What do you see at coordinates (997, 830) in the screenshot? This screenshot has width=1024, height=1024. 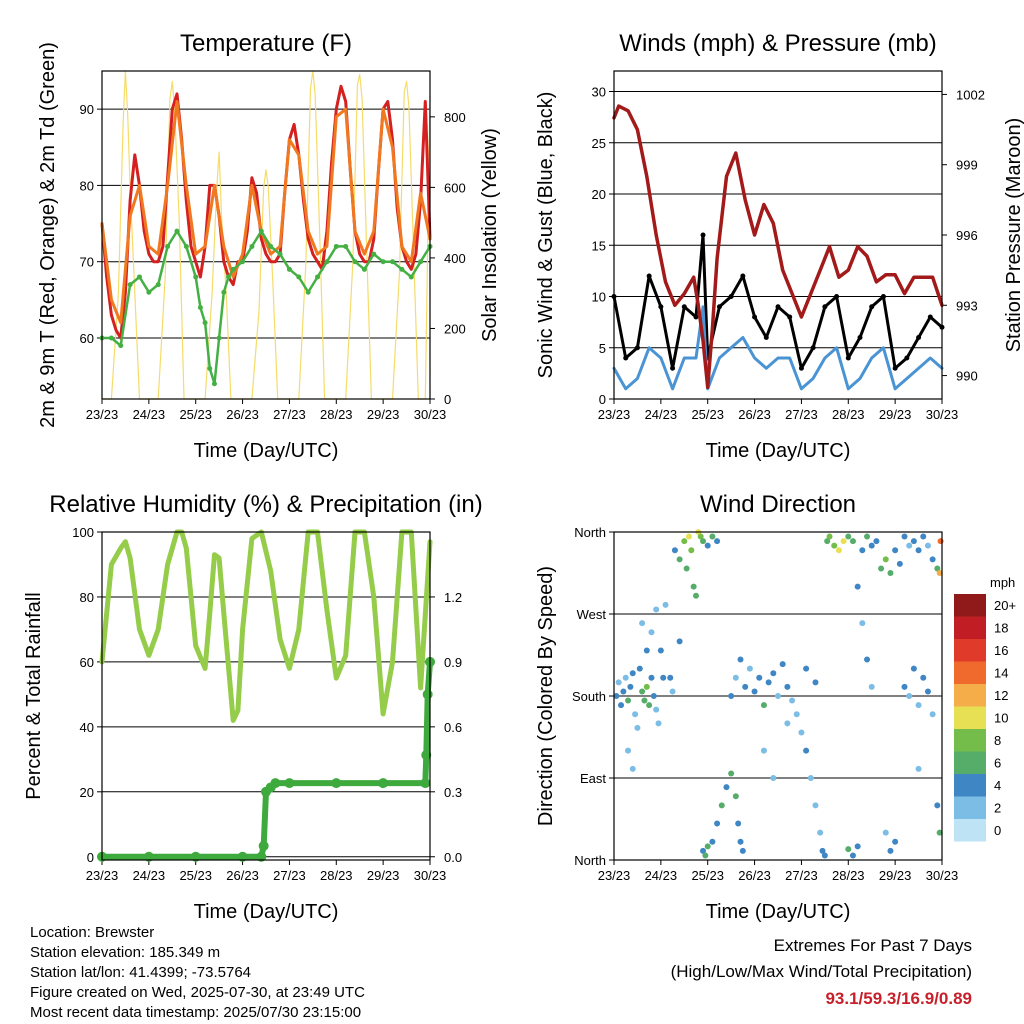 I see `colorbar-label: 0` at bounding box center [997, 830].